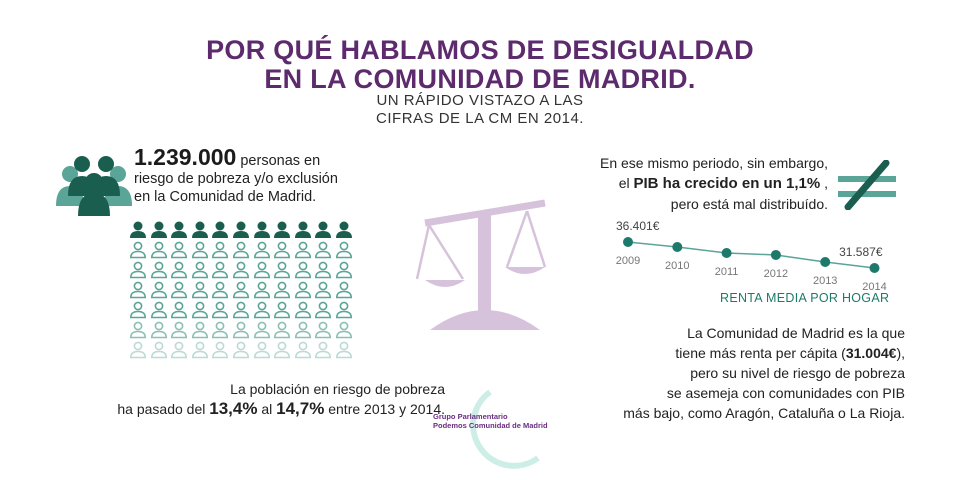 The image size is (960, 480). Describe the element at coordinates (785, 393) in the screenshot. I see `percap-line: se asemeja con comunidades con PIB` at that location.